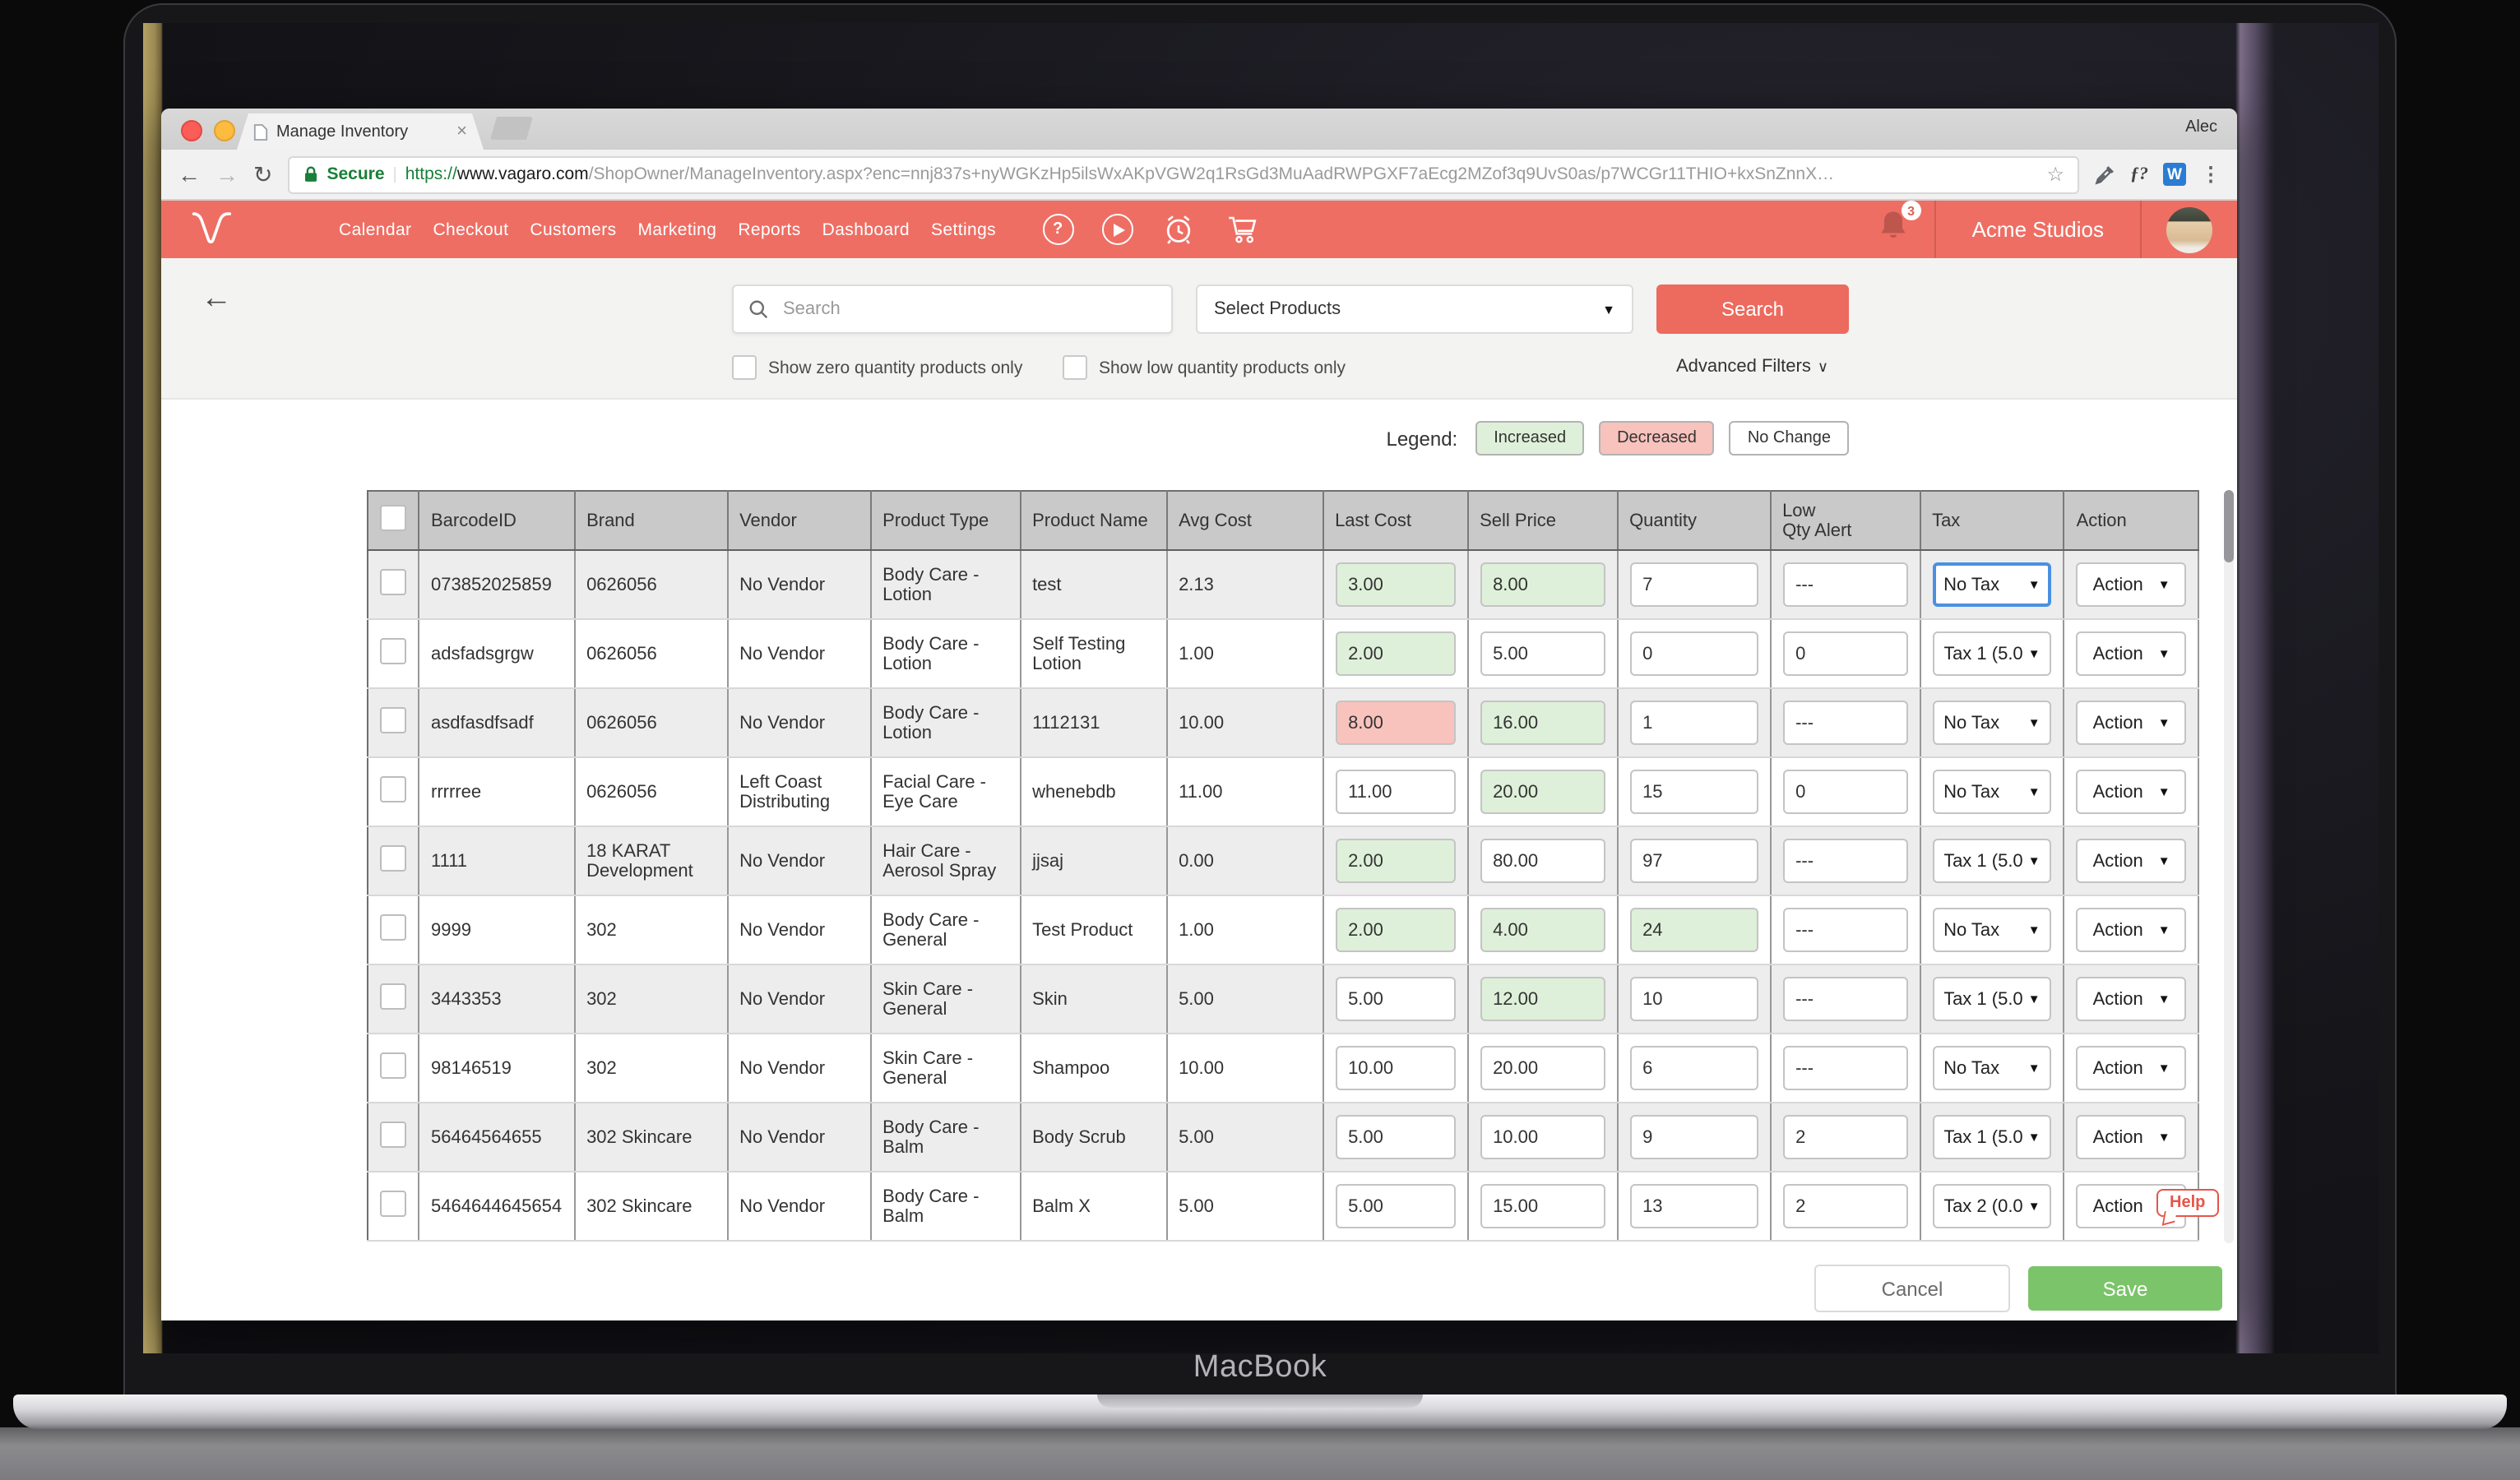 Image resolution: width=2520 pixels, height=1480 pixels. What do you see at coordinates (2037, 229) in the screenshot?
I see `business-name: Acme Studios` at bounding box center [2037, 229].